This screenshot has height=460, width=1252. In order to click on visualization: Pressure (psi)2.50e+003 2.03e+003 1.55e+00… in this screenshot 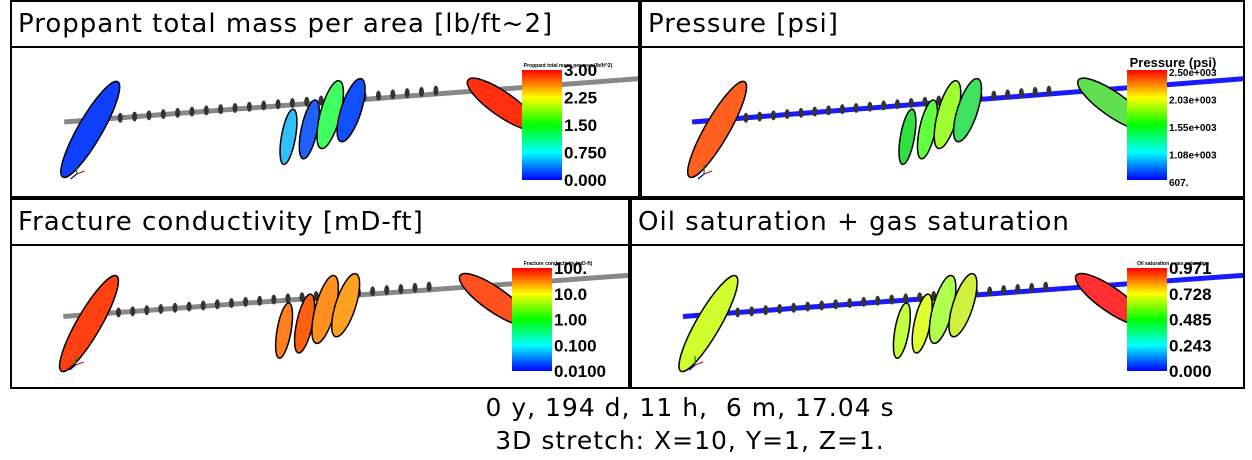, I will do `click(964, 122)`.